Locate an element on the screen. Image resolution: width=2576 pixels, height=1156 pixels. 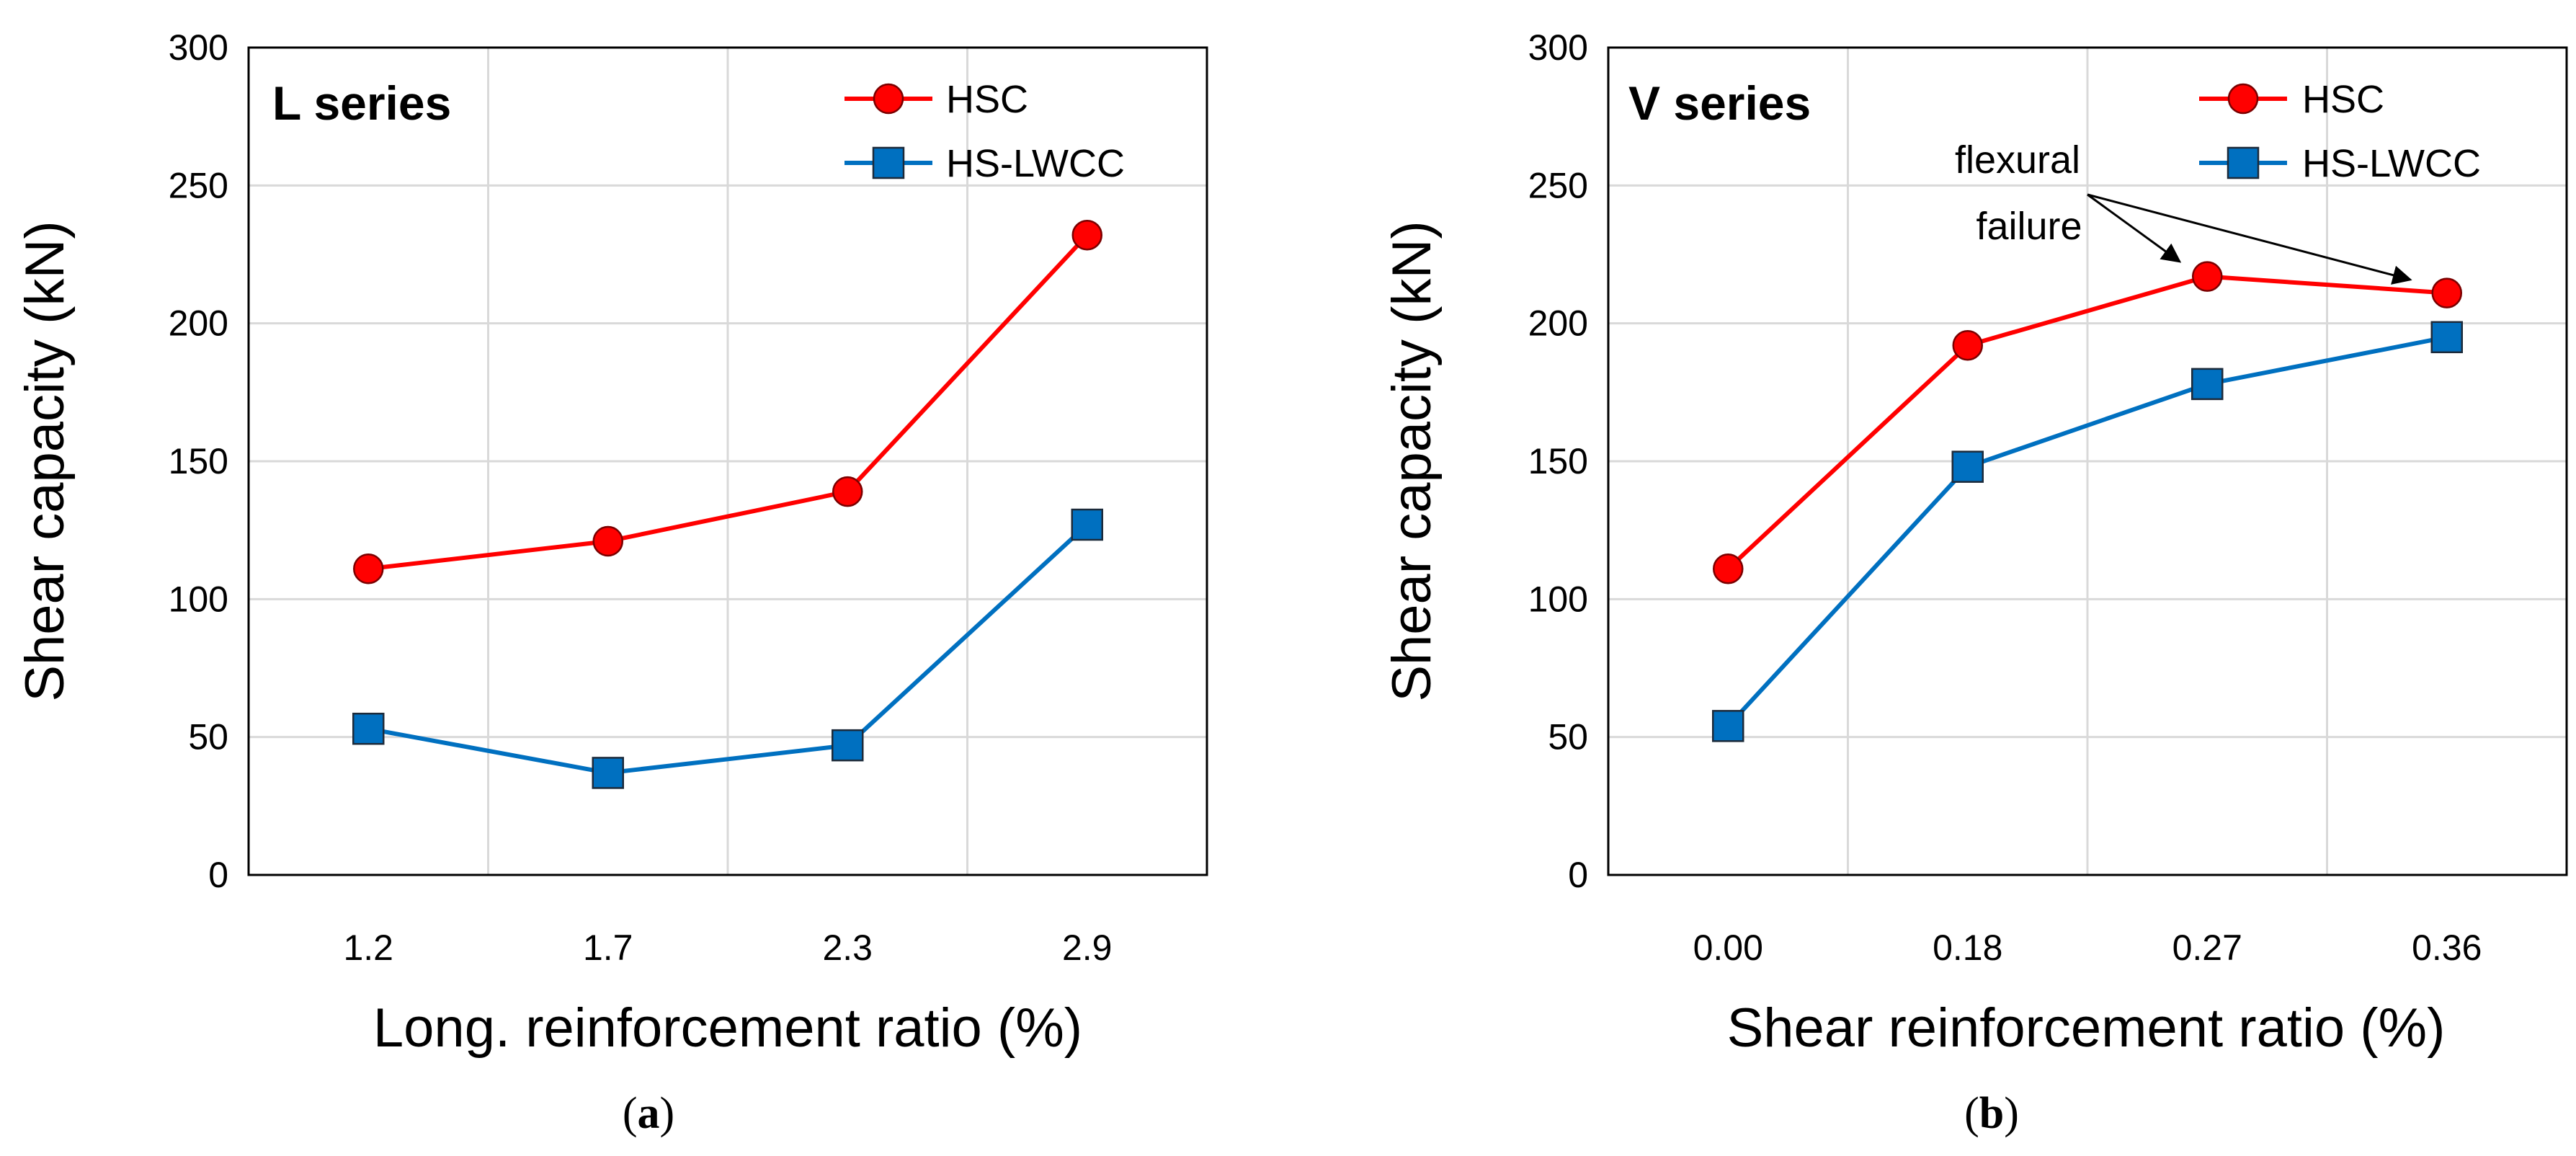
chart-b-point-hsc-0.00 is located at coordinates (1728, 568).